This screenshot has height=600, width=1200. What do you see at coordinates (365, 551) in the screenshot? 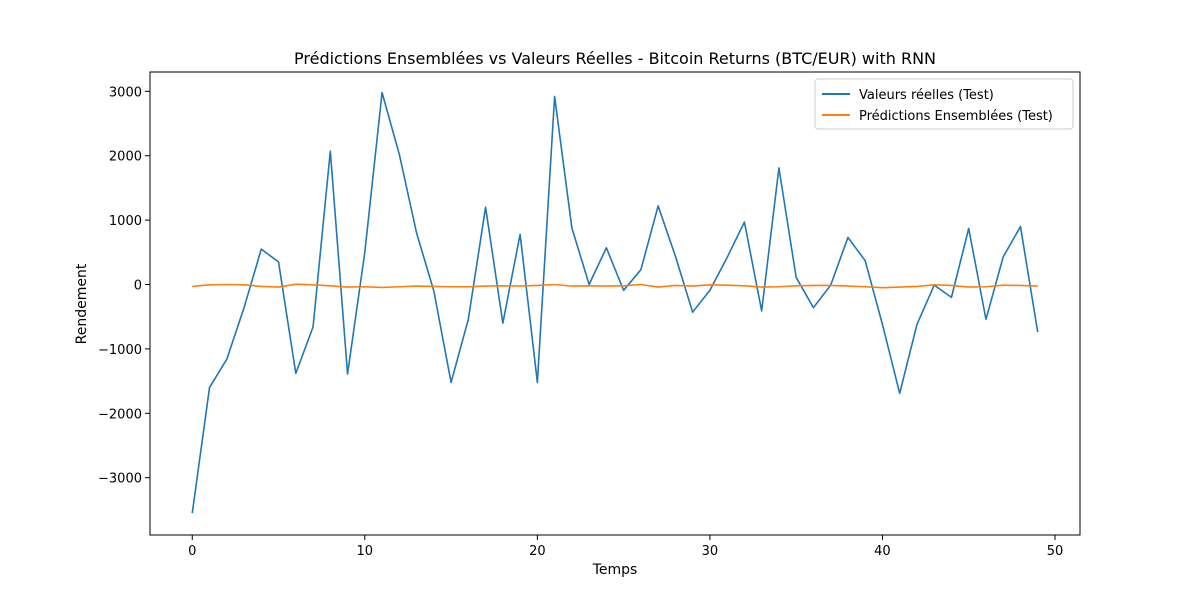
I see `x-tick-label: 10` at bounding box center [365, 551].